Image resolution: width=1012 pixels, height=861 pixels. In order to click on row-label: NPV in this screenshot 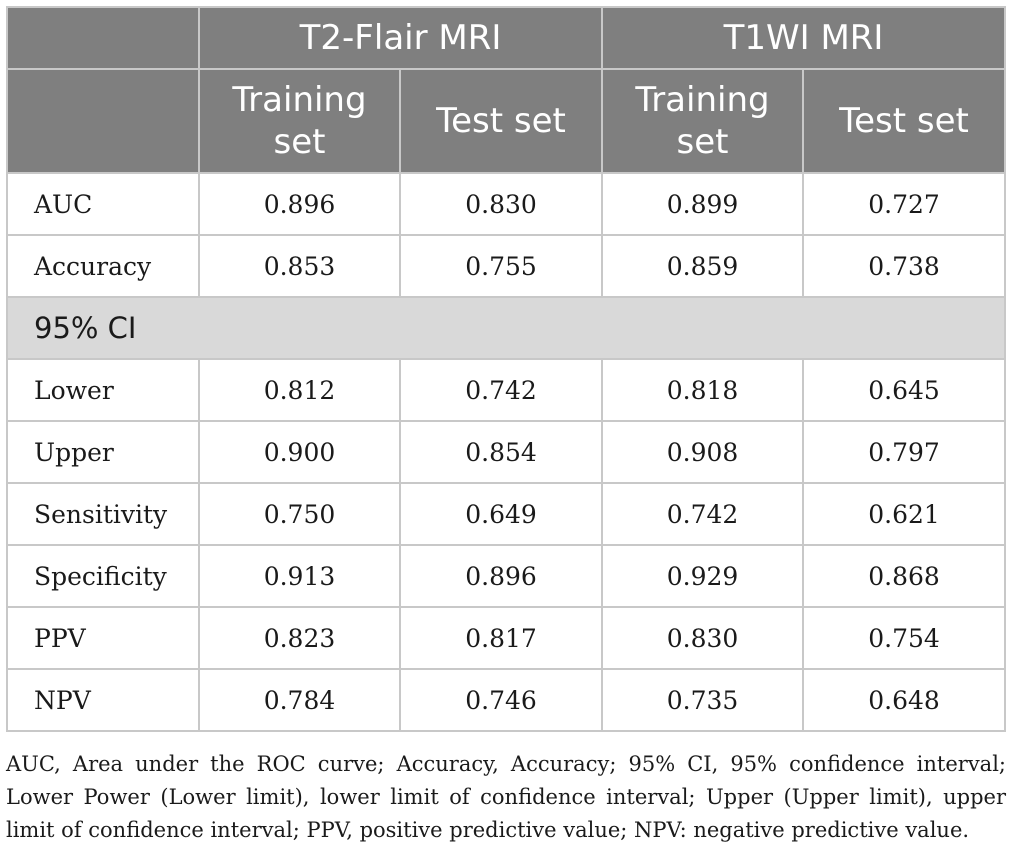, I will do `click(103, 700)`.